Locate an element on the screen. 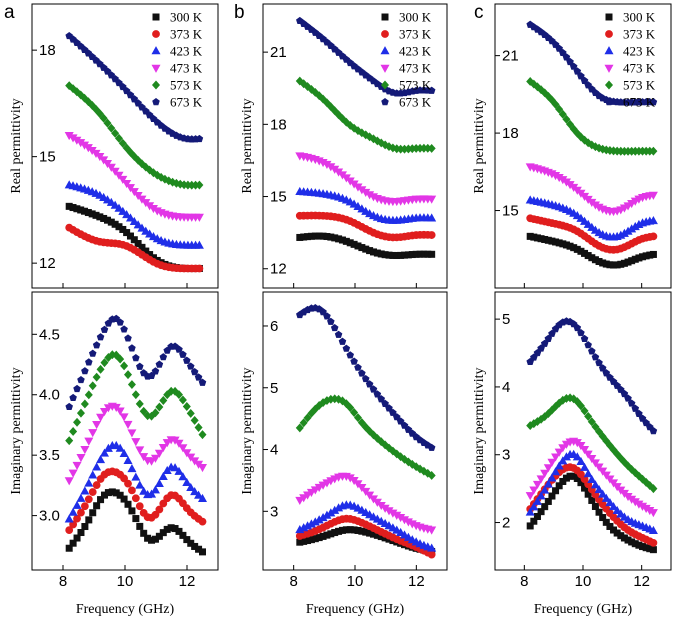  series-423K is located at coordinates (136, 481).